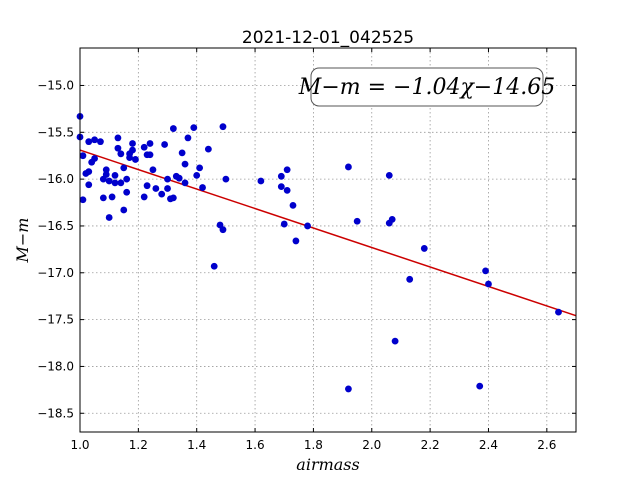  Describe the element at coordinates (55, 85) in the screenshot. I see `y-tick-label: −15.0` at that location.